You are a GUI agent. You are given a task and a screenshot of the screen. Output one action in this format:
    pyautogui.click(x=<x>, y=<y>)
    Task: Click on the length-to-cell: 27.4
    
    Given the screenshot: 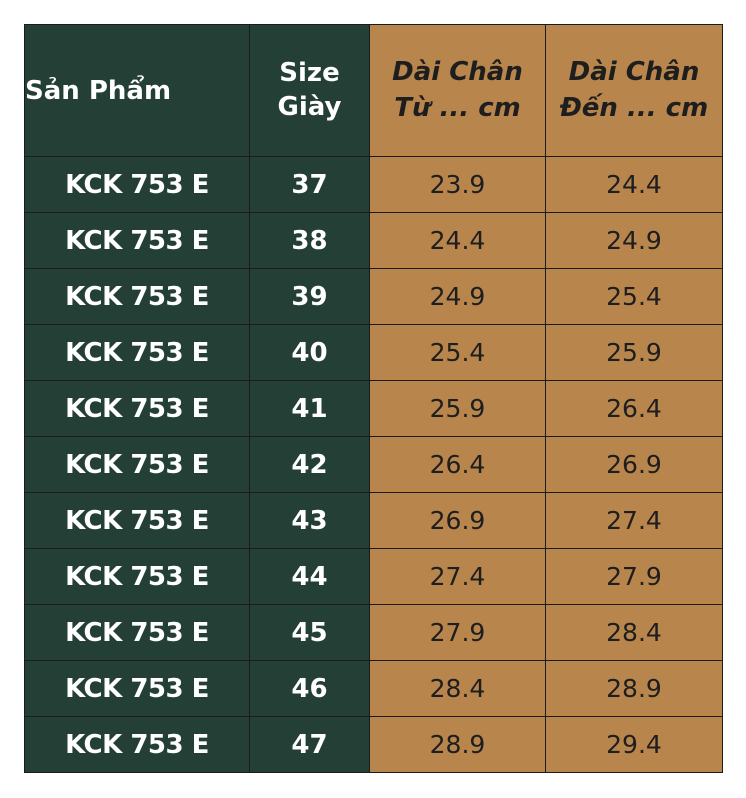 What is the action you would take?
    pyautogui.click(x=634, y=520)
    